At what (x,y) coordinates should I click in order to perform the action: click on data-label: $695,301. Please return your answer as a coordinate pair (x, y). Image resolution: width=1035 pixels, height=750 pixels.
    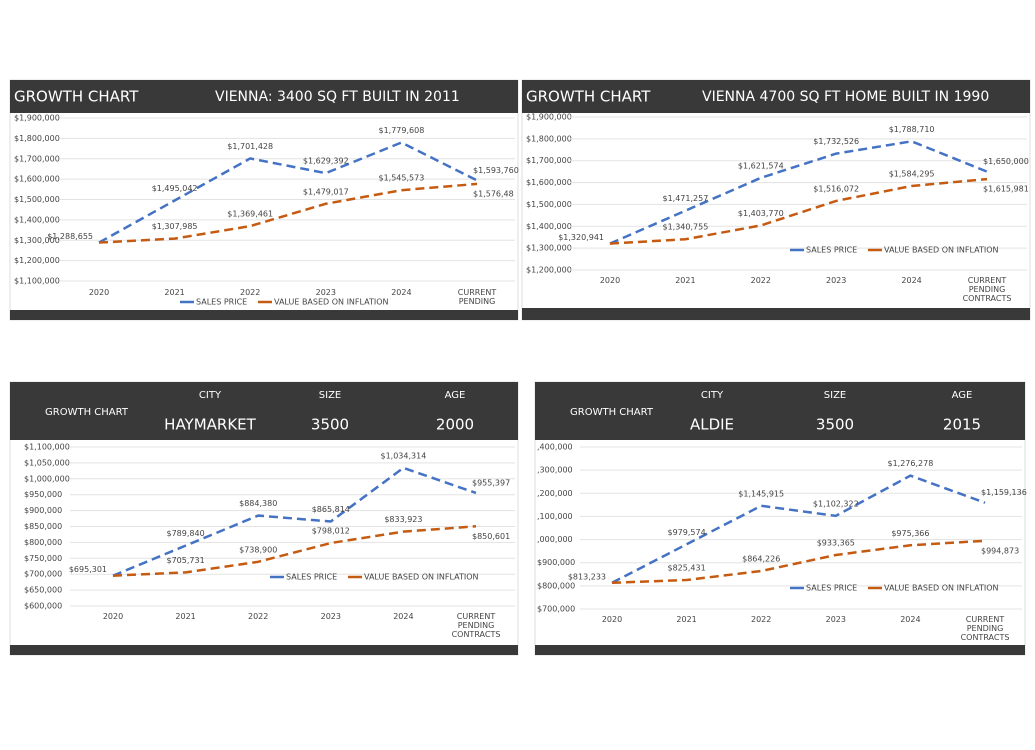
    Looking at the image, I should click on (88, 569).